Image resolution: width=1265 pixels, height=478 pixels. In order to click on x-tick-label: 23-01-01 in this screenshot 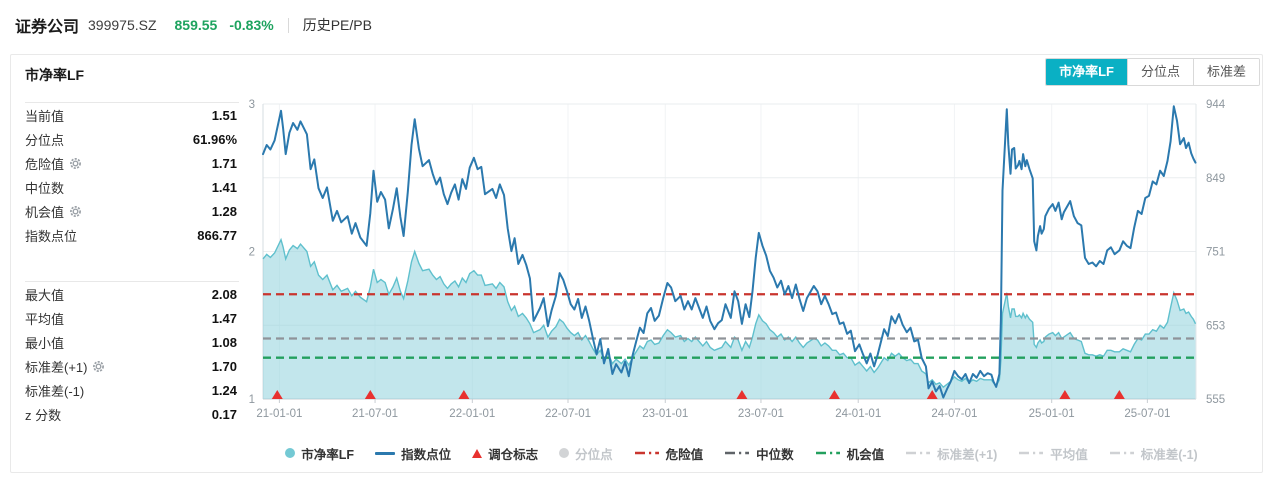, I will do `click(665, 414)`.